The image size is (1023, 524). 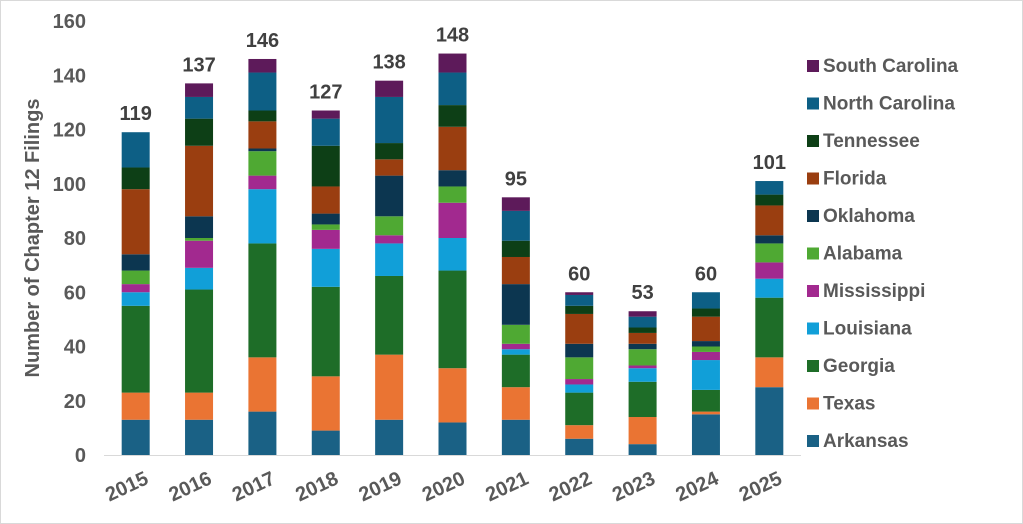 I want to click on legend-item: Texas, so click(x=841, y=404).